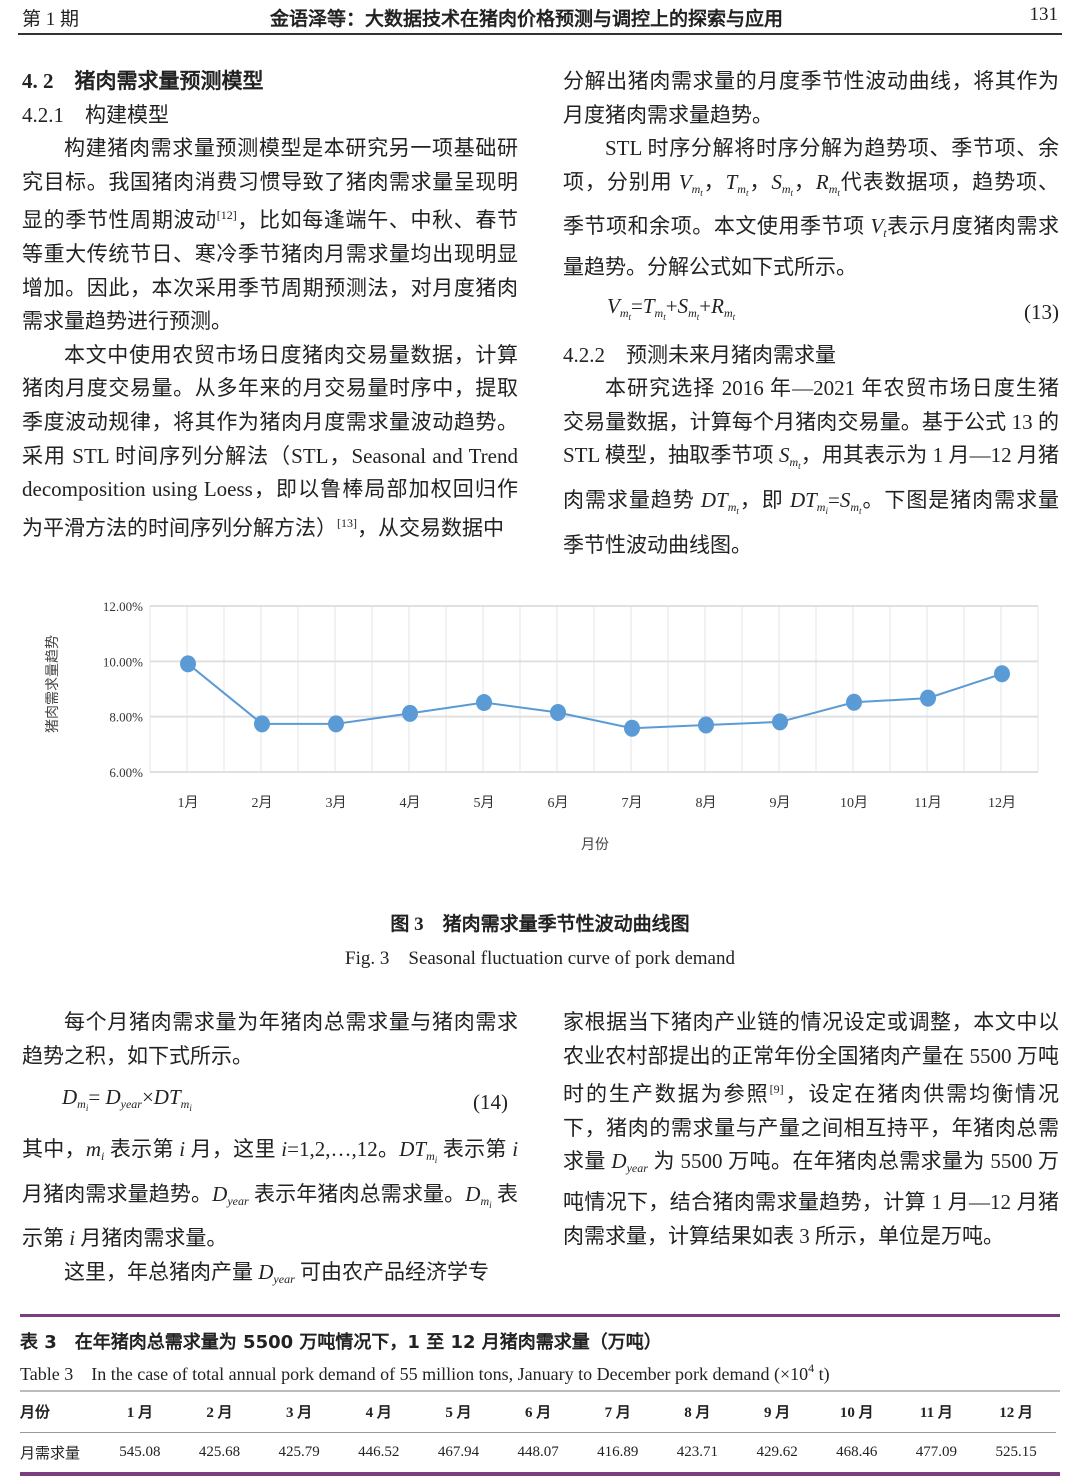  I want to click on equation-14: Dmi= Dyear×DTmi (14), so click(270, 1103).